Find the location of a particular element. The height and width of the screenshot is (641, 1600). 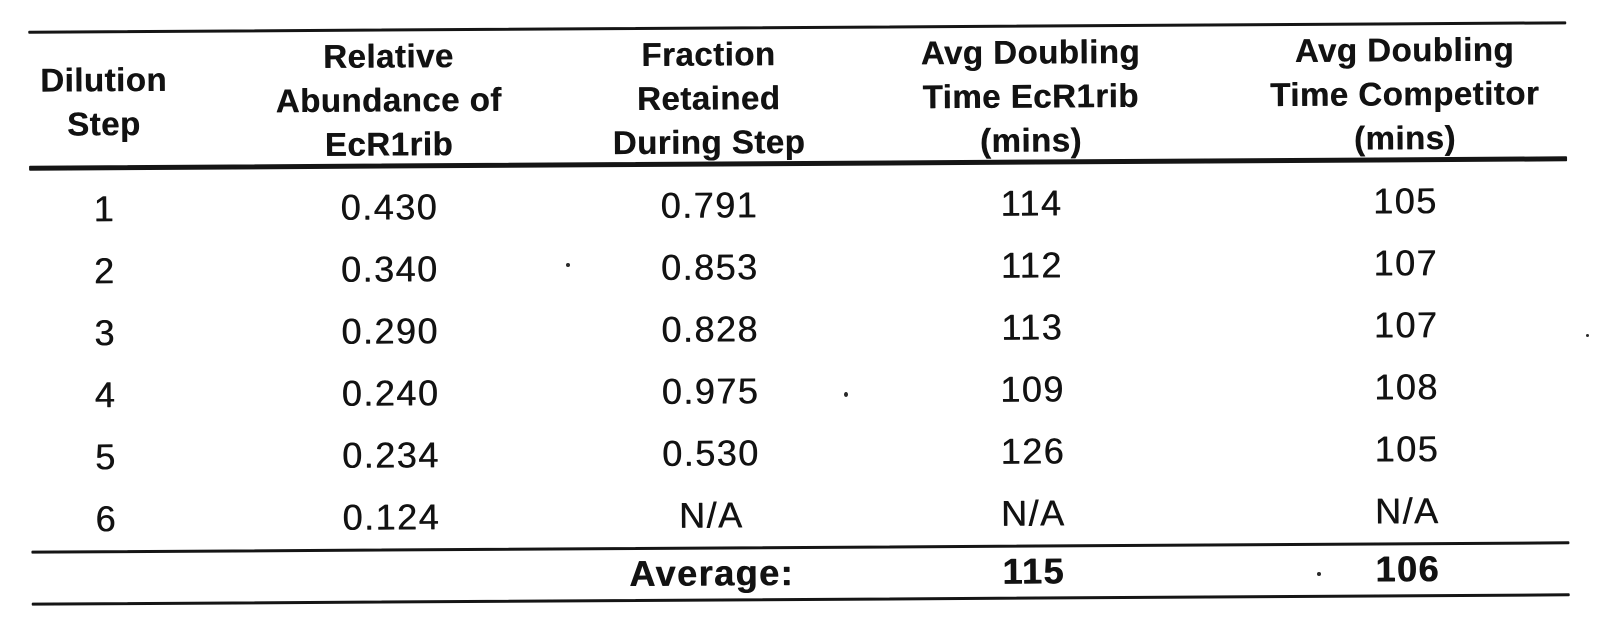

header-cell-doubling-competitor: Avg Doubling Time Competitor (mins) is located at coordinates (1404, 94).